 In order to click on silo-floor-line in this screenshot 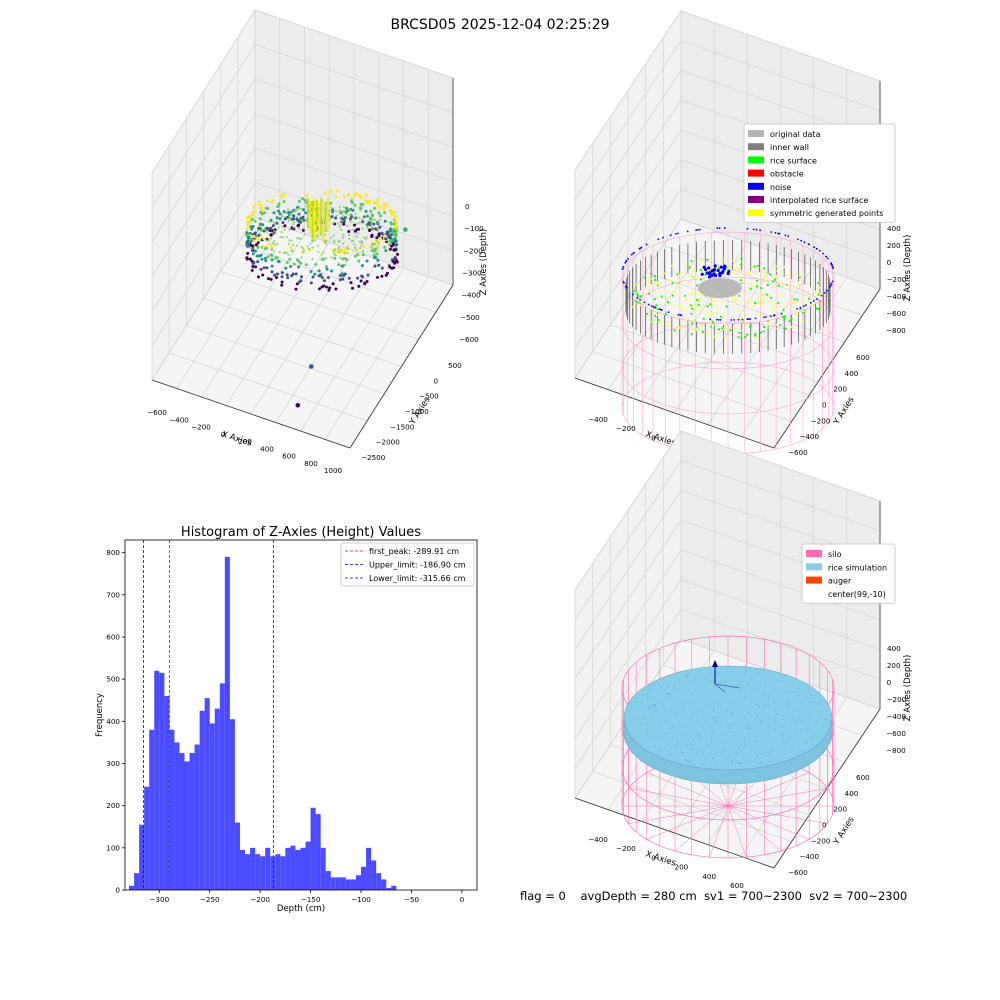, I will do `click(737, 831)`.